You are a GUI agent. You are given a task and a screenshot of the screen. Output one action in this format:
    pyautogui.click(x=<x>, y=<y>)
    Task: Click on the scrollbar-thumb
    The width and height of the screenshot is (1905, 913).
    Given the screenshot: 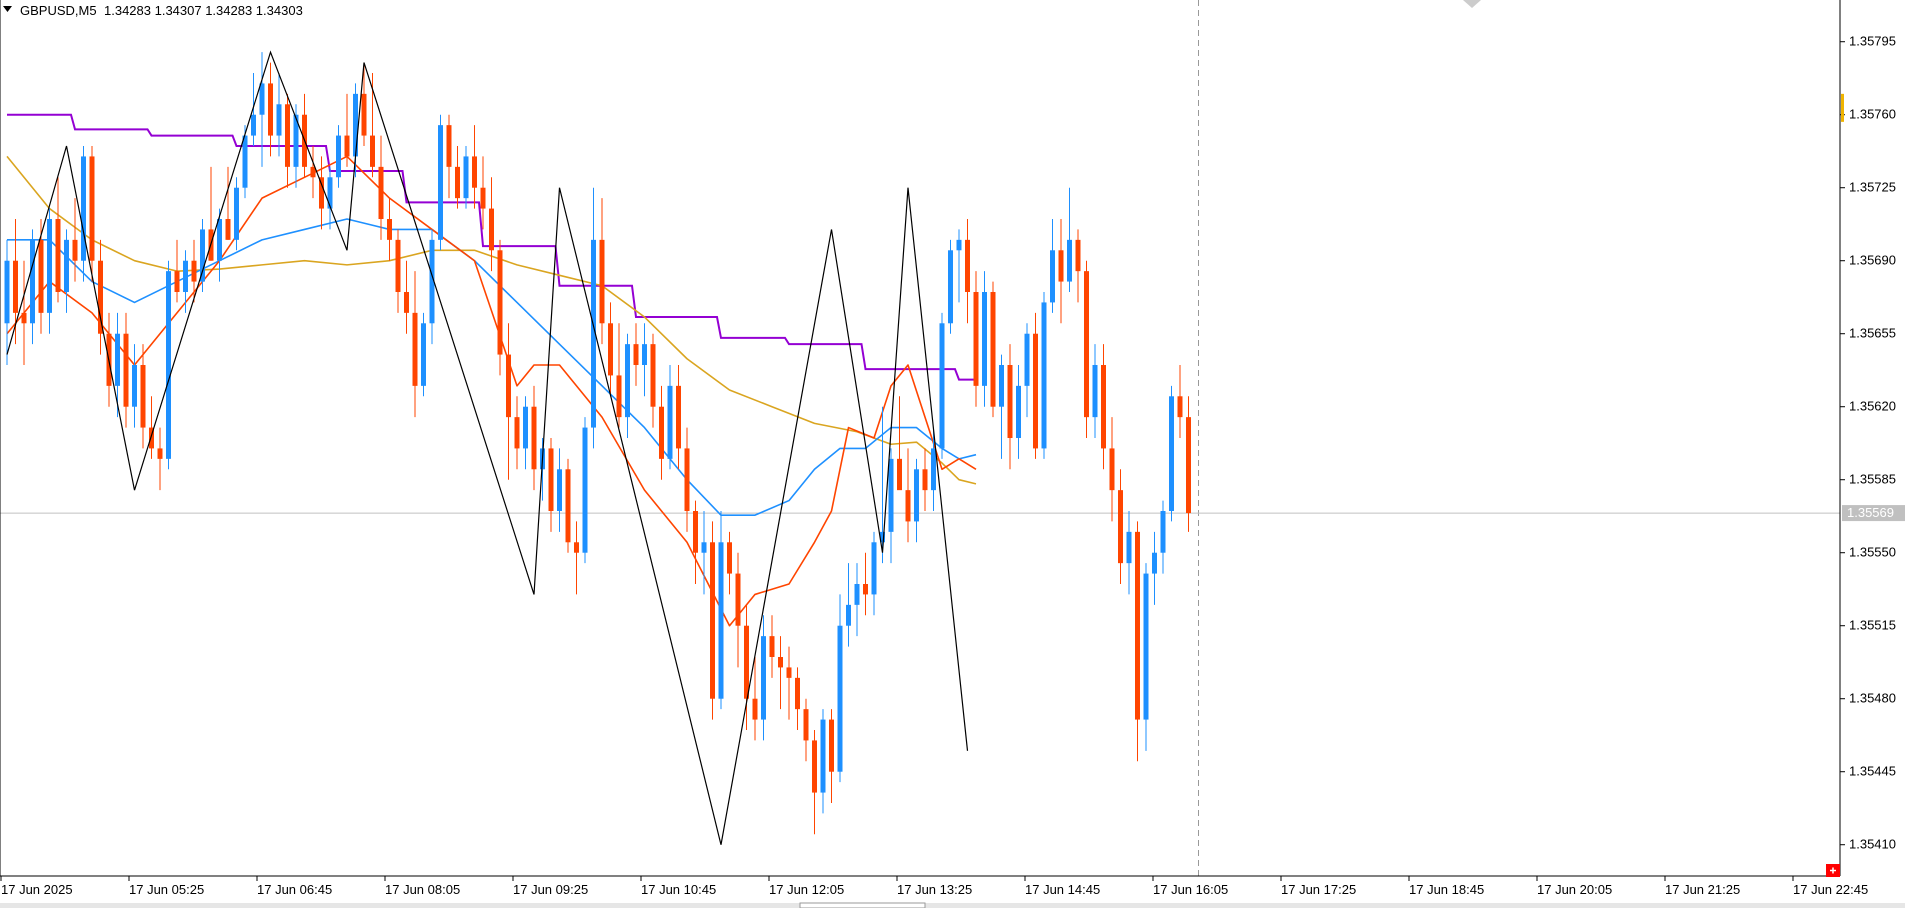 What is the action you would take?
    pyautogui.click(x=862, y=905)
    